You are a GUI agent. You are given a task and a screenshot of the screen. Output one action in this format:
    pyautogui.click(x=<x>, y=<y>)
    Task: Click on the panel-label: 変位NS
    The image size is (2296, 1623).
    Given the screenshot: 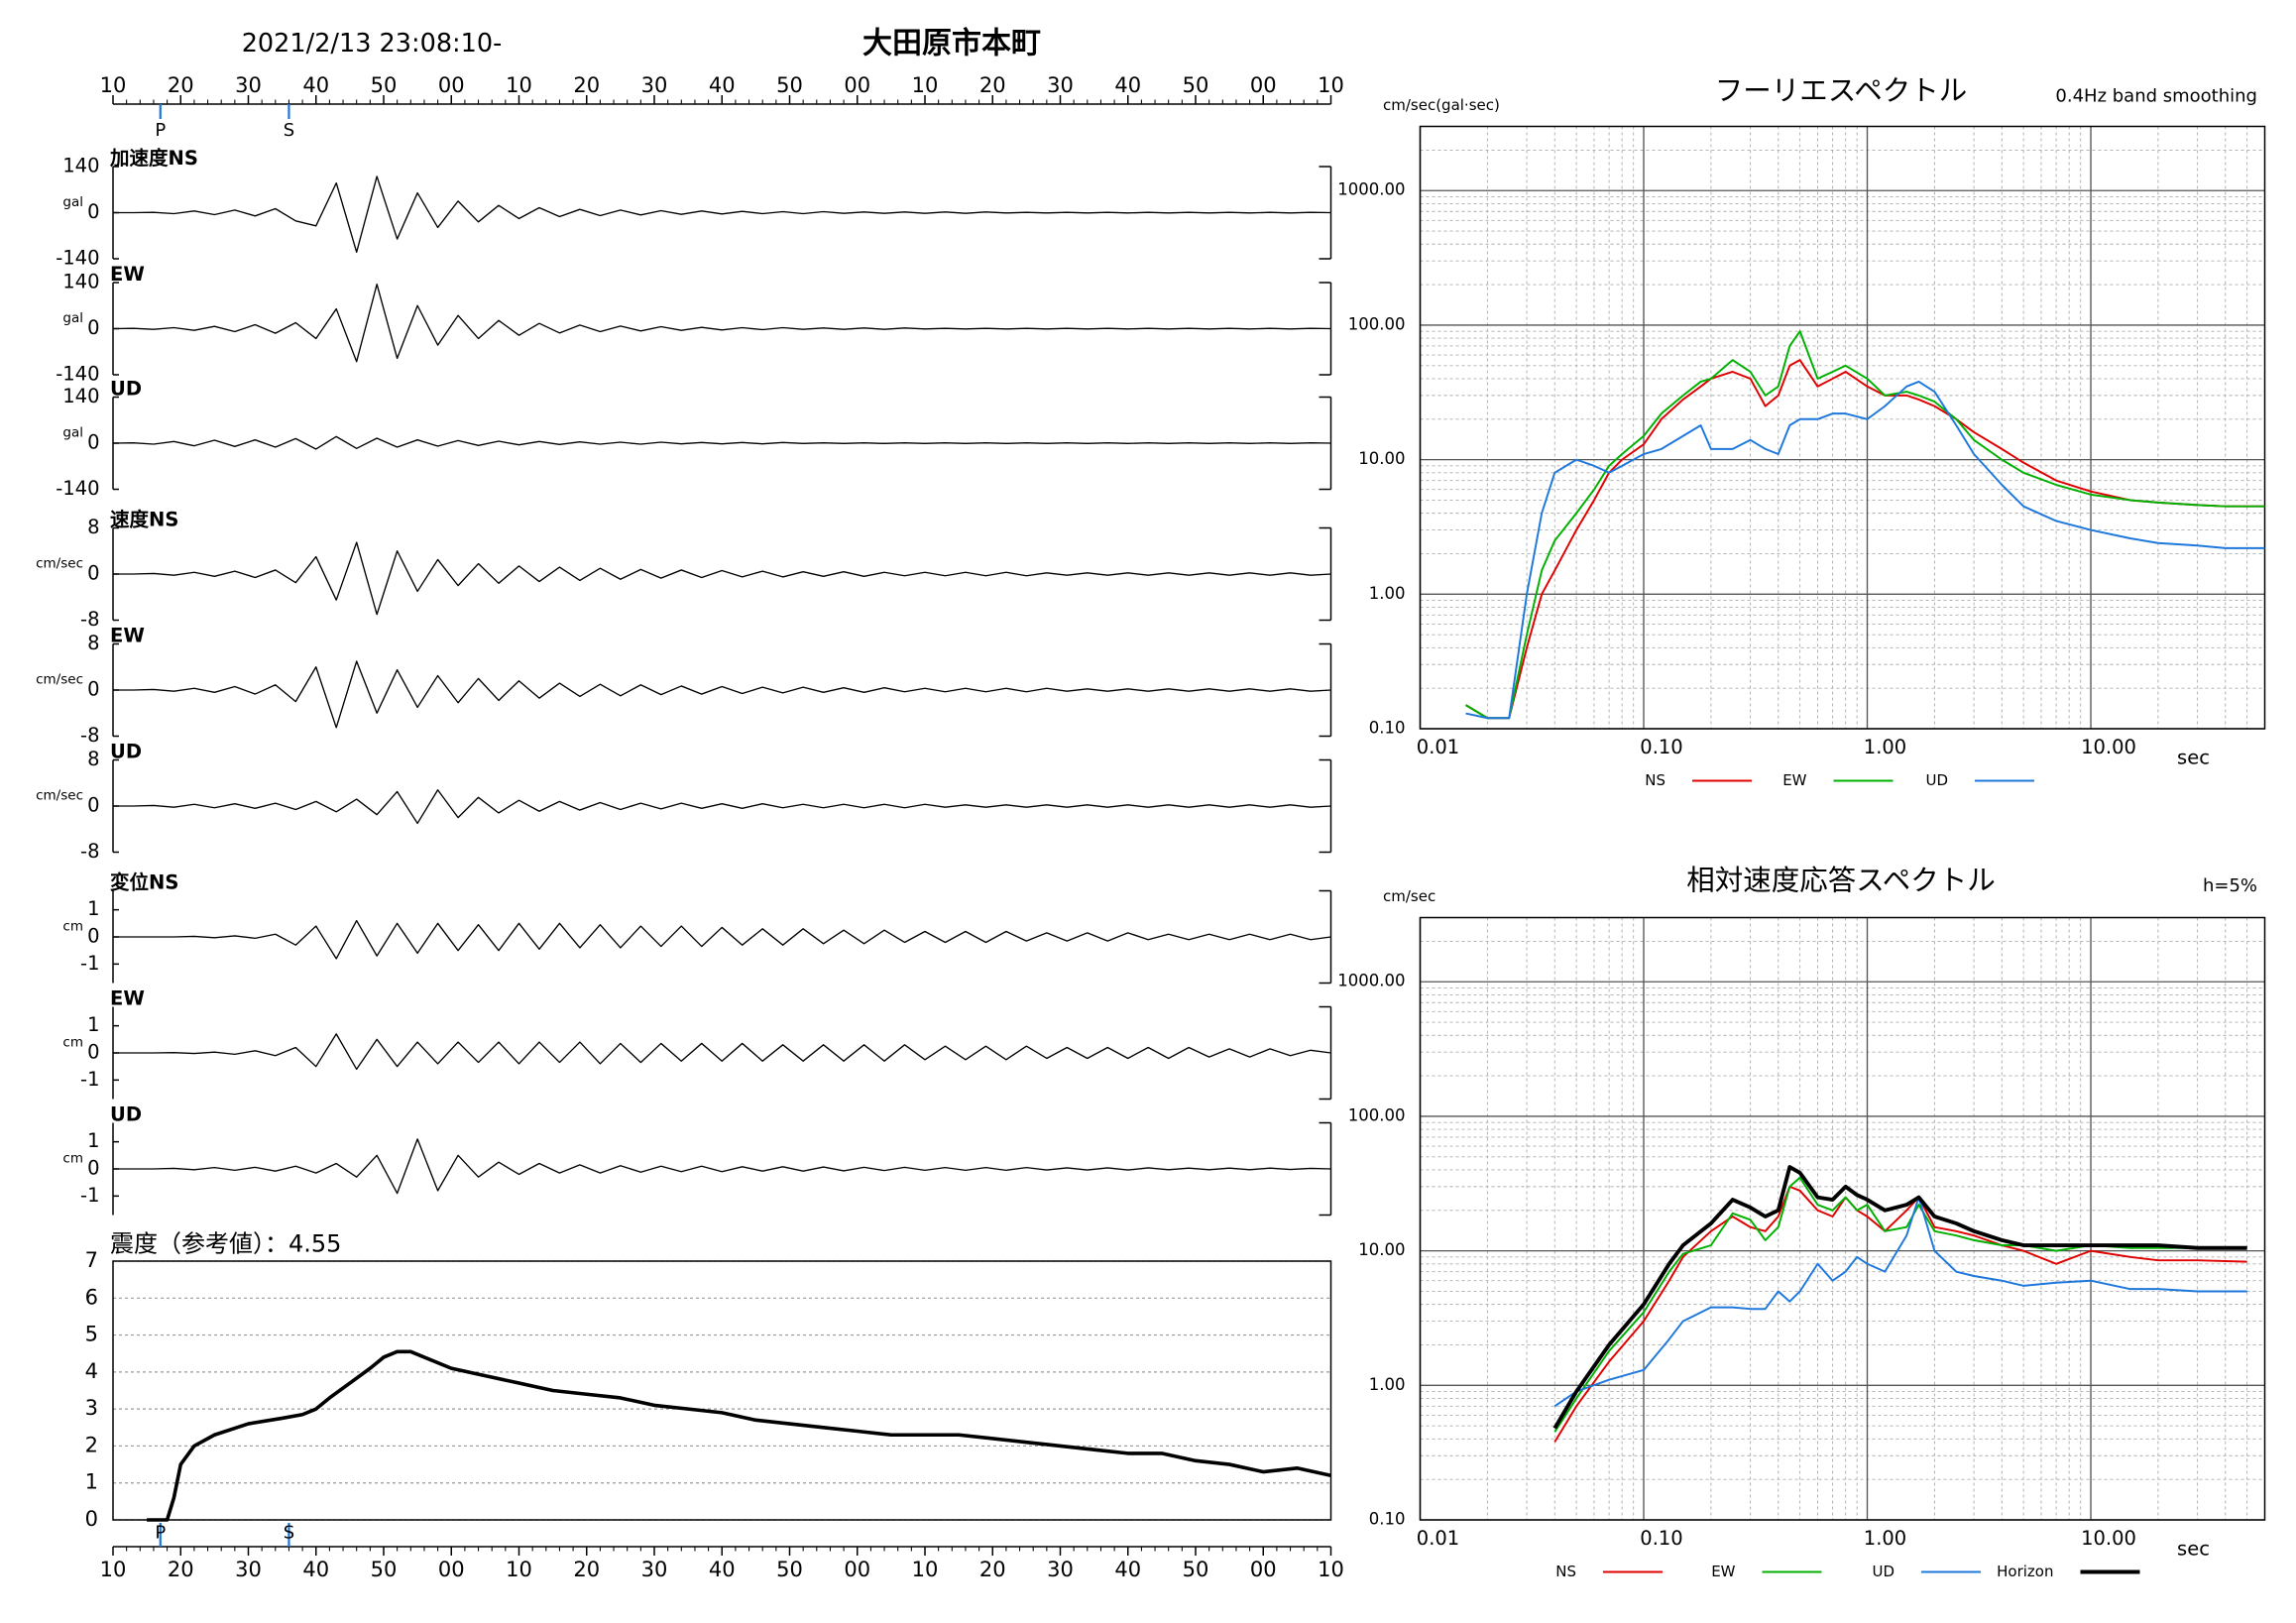 What is the action you would take?
    pyautogui.click(x=144, y=882)
    